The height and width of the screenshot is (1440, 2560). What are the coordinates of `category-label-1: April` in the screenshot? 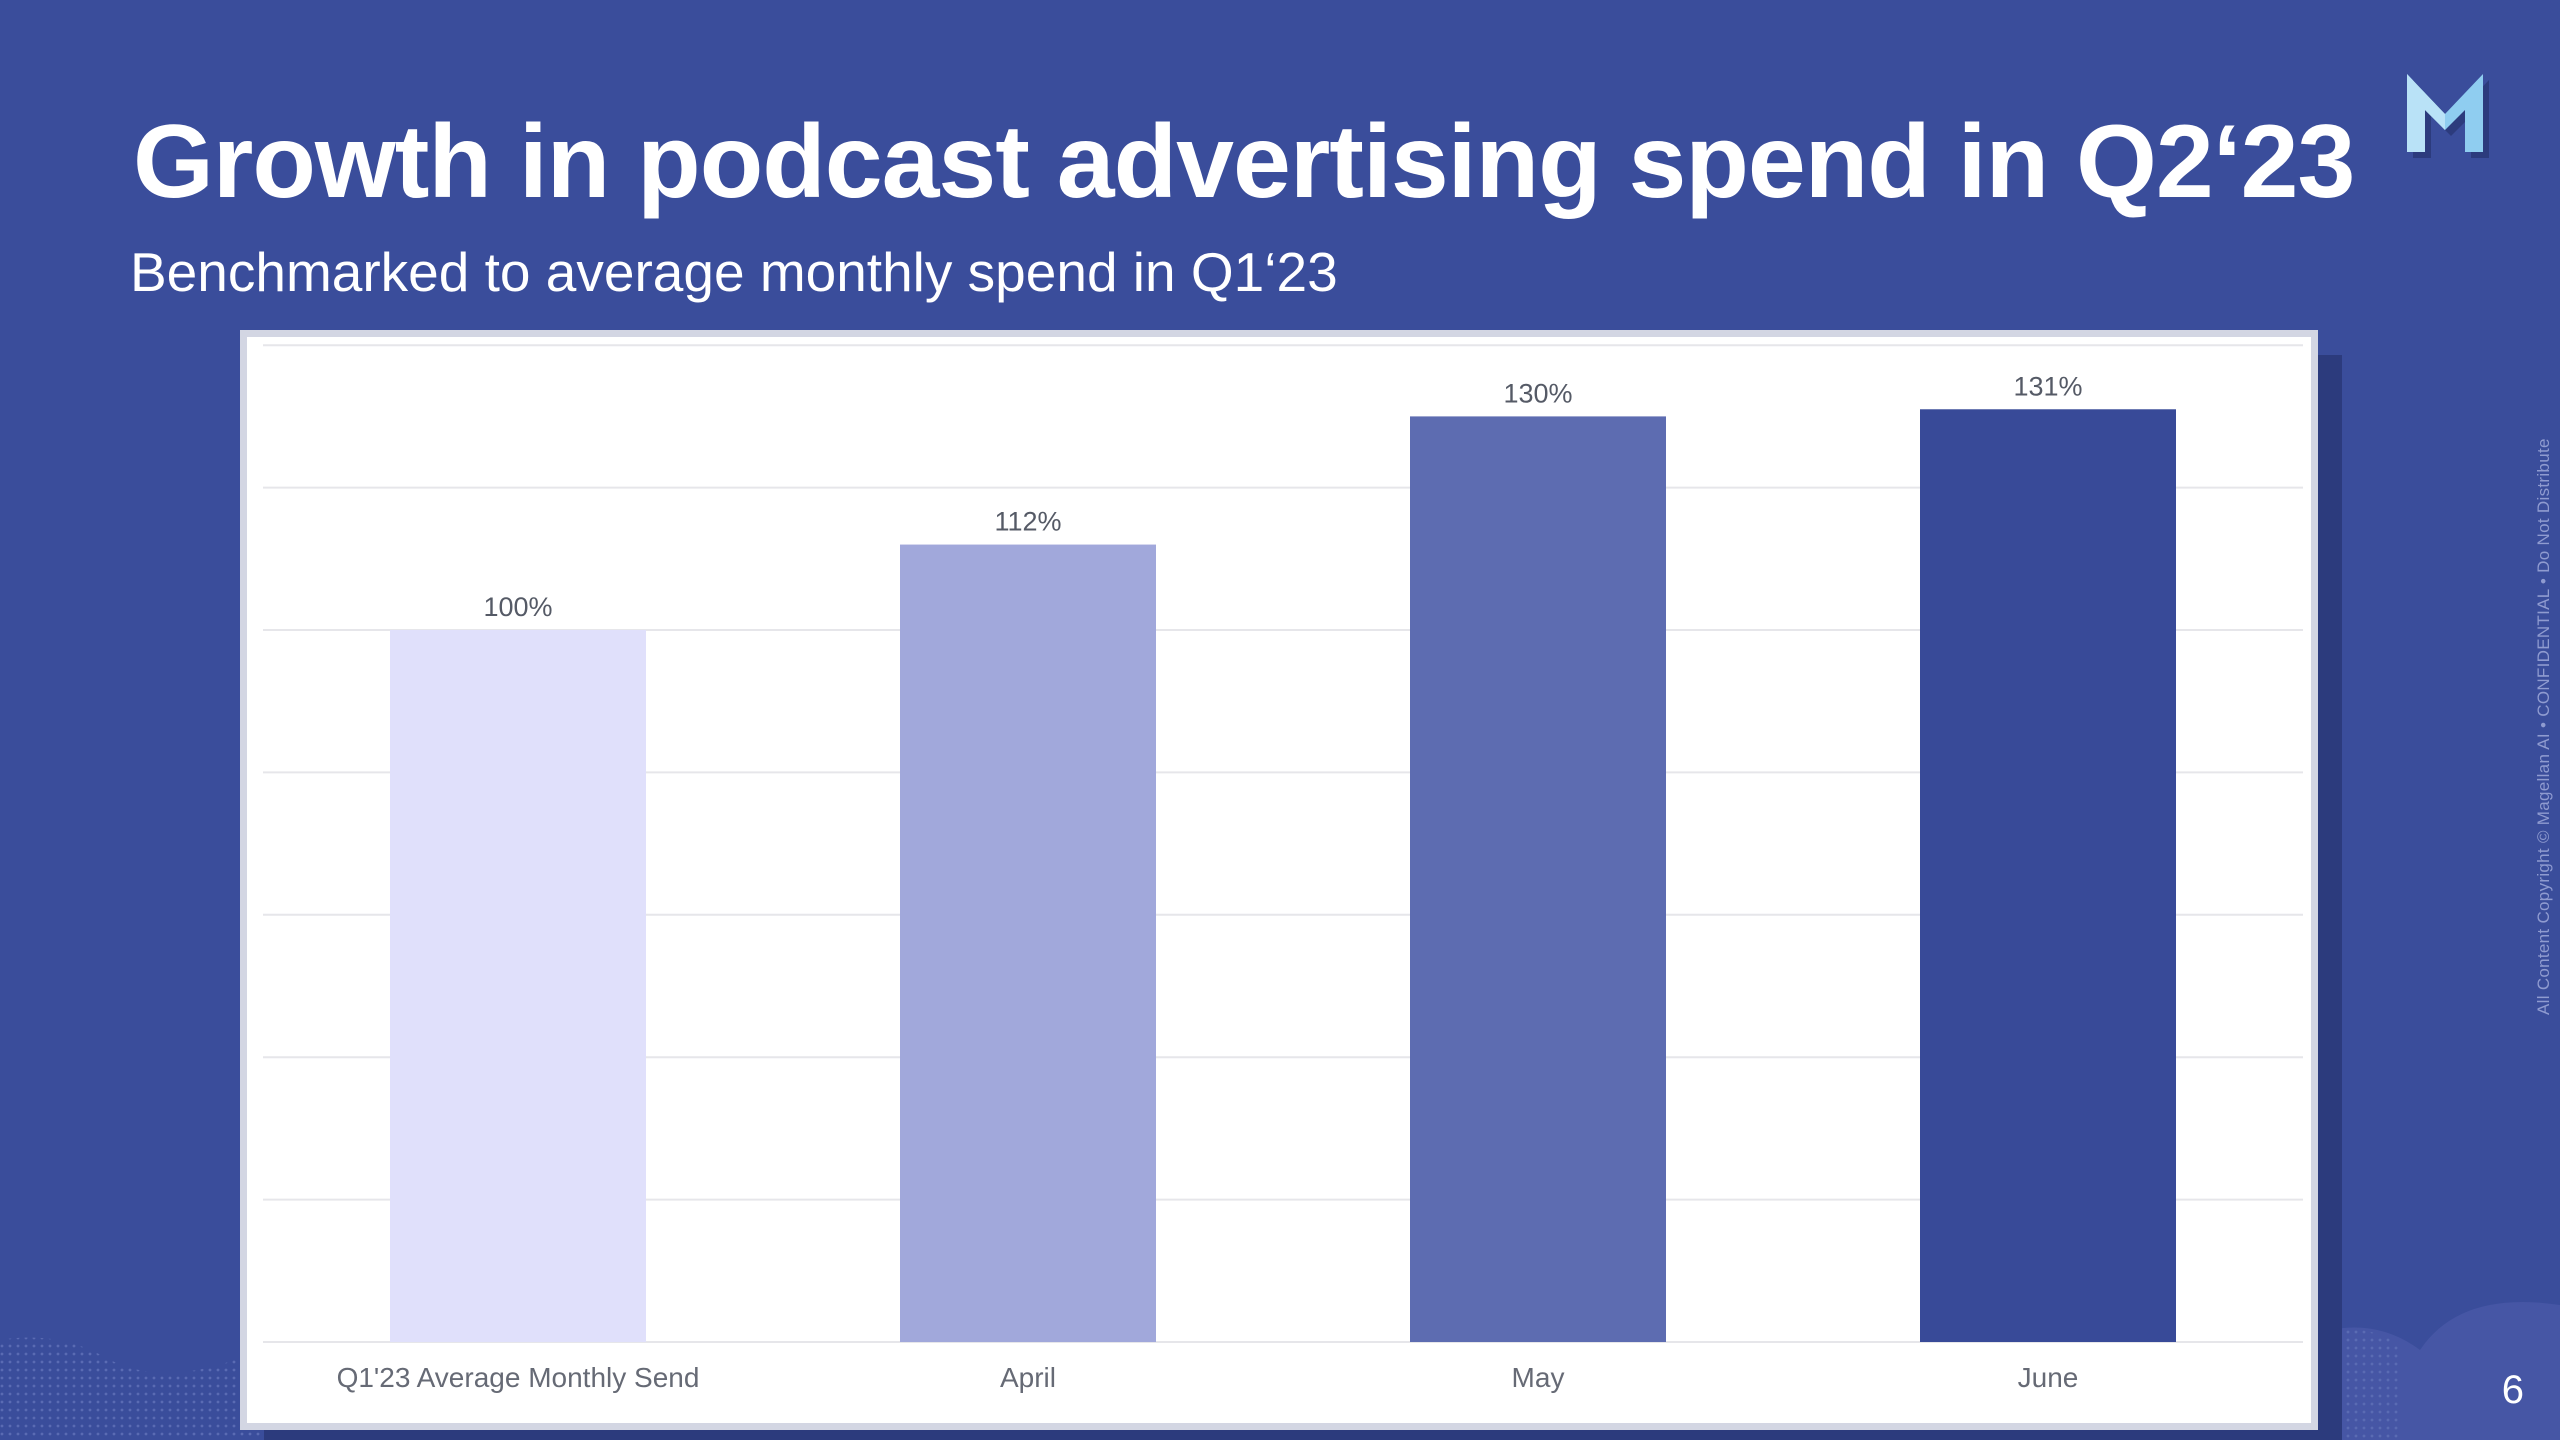 It's located at (1028, 1377).